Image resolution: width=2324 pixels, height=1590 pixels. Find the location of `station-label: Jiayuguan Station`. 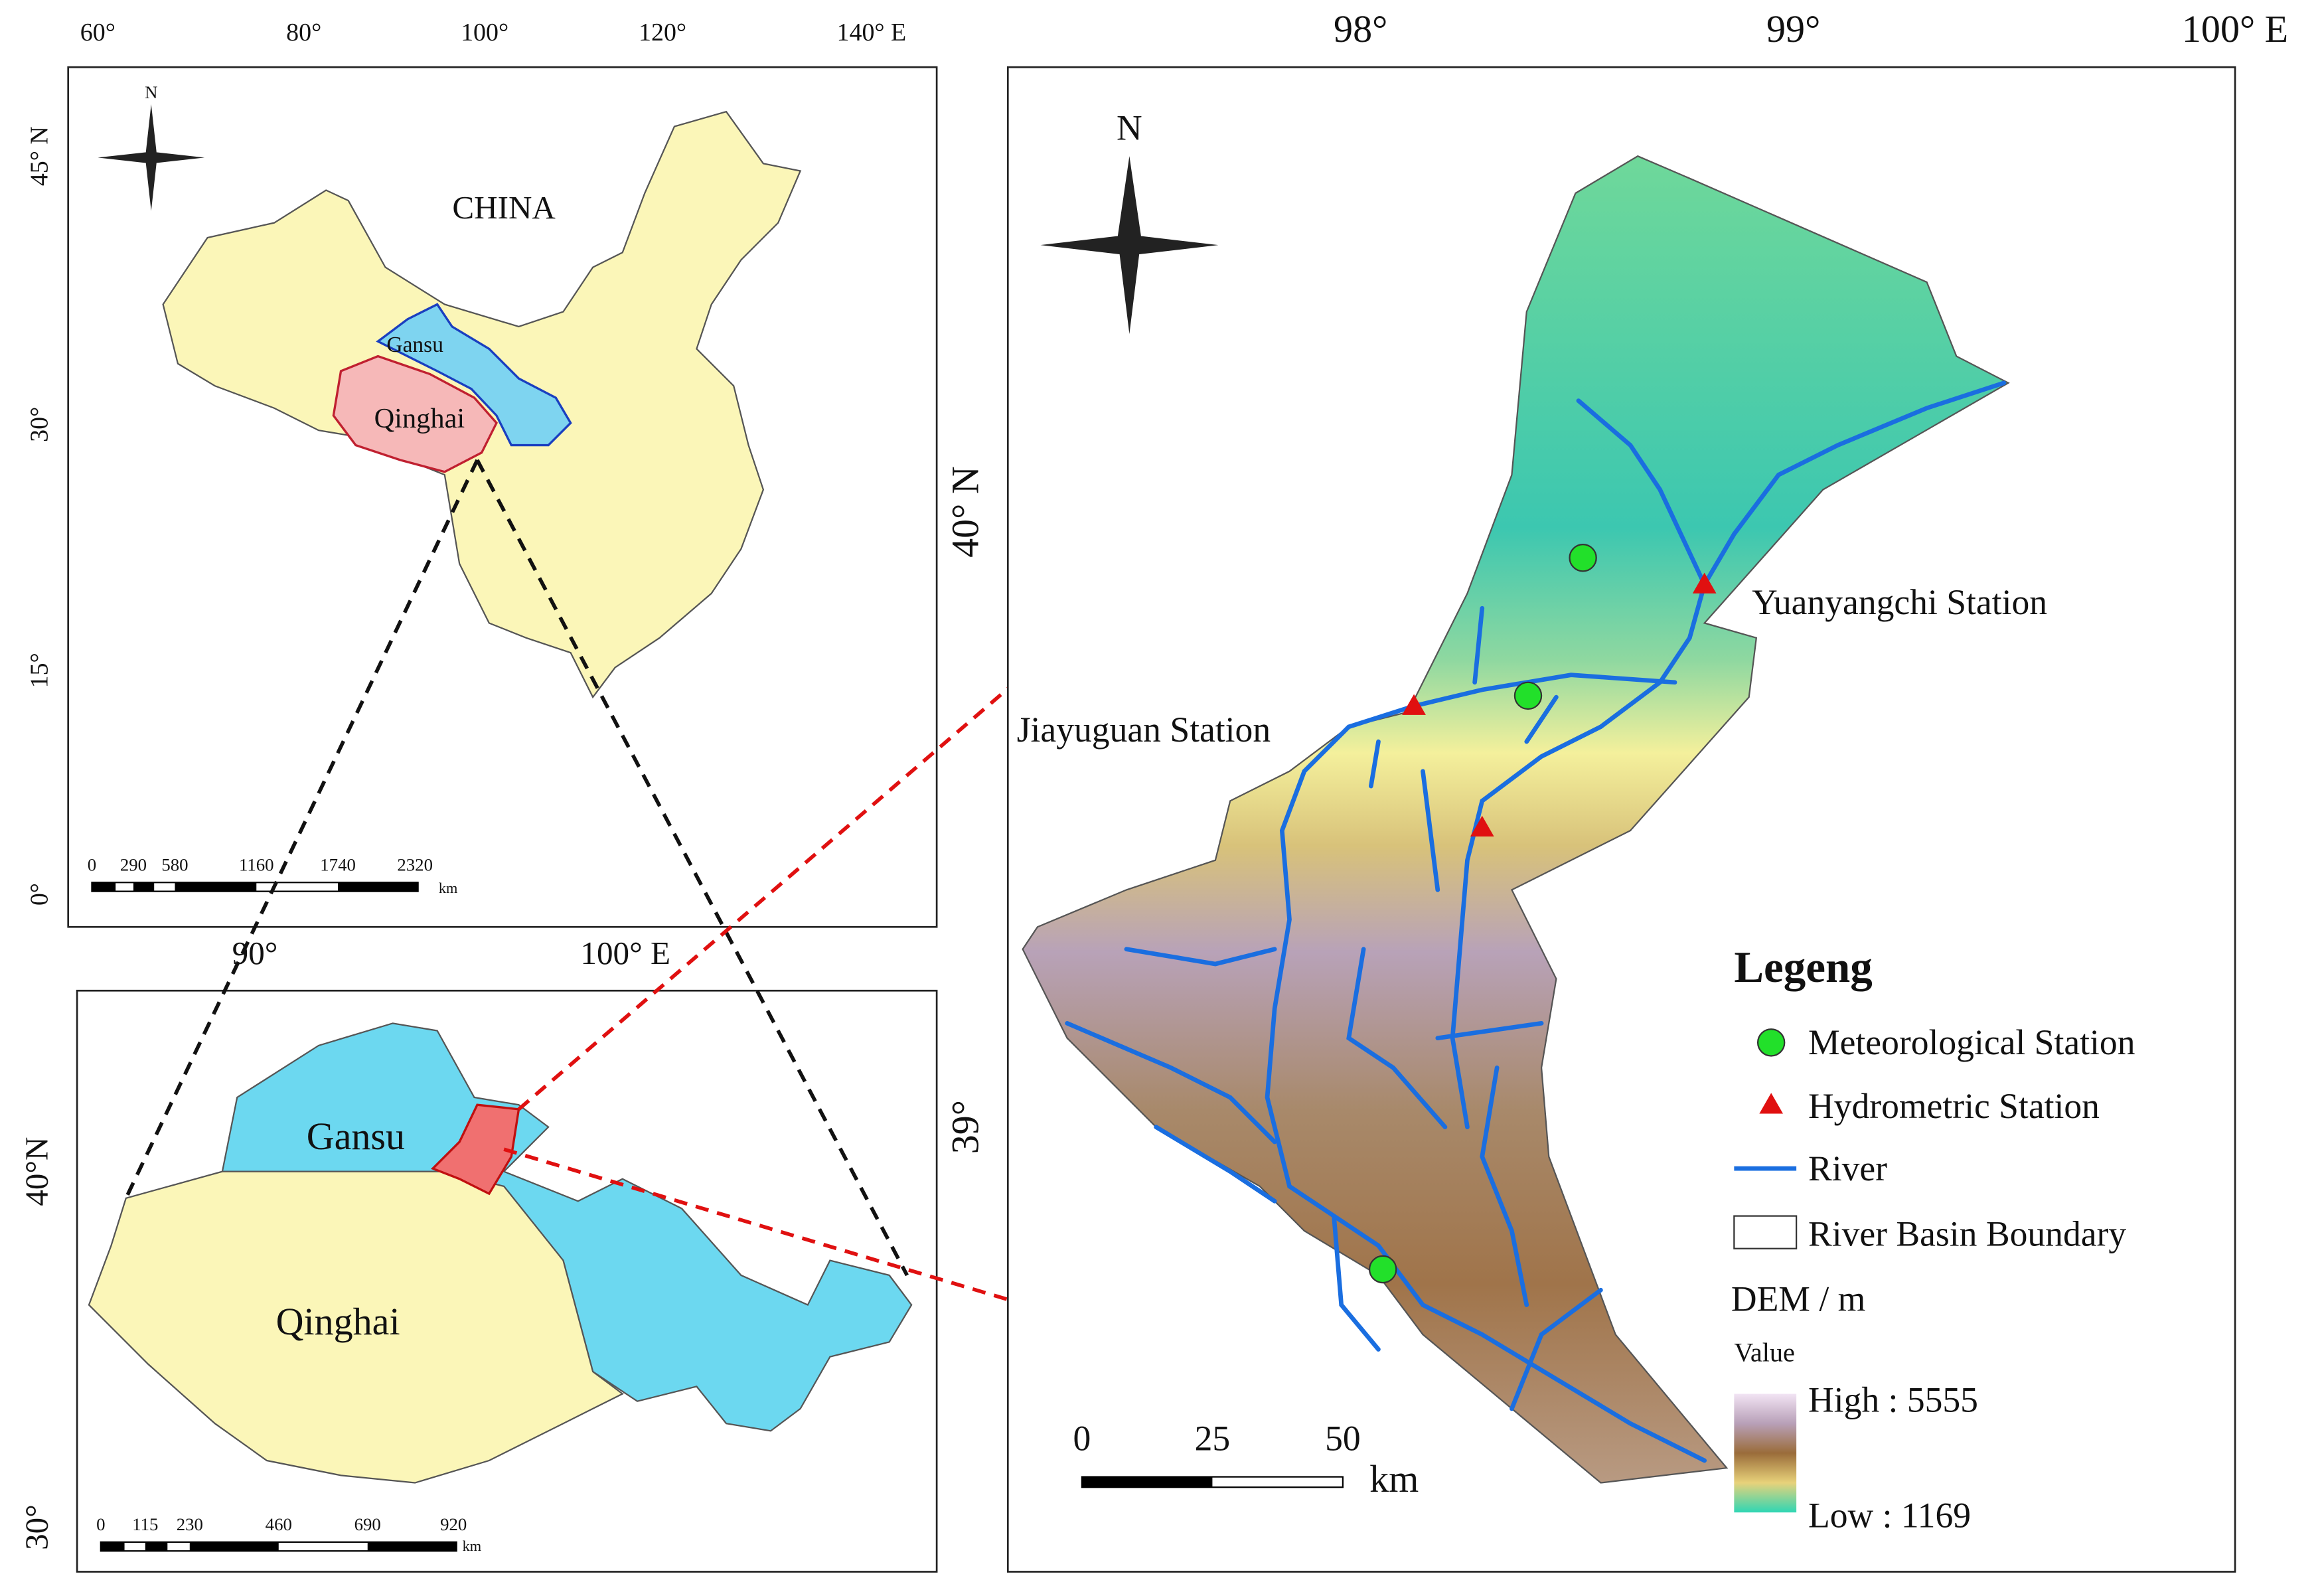

station-label: Jiayuguan Station is located at coordinates (1144, 730).